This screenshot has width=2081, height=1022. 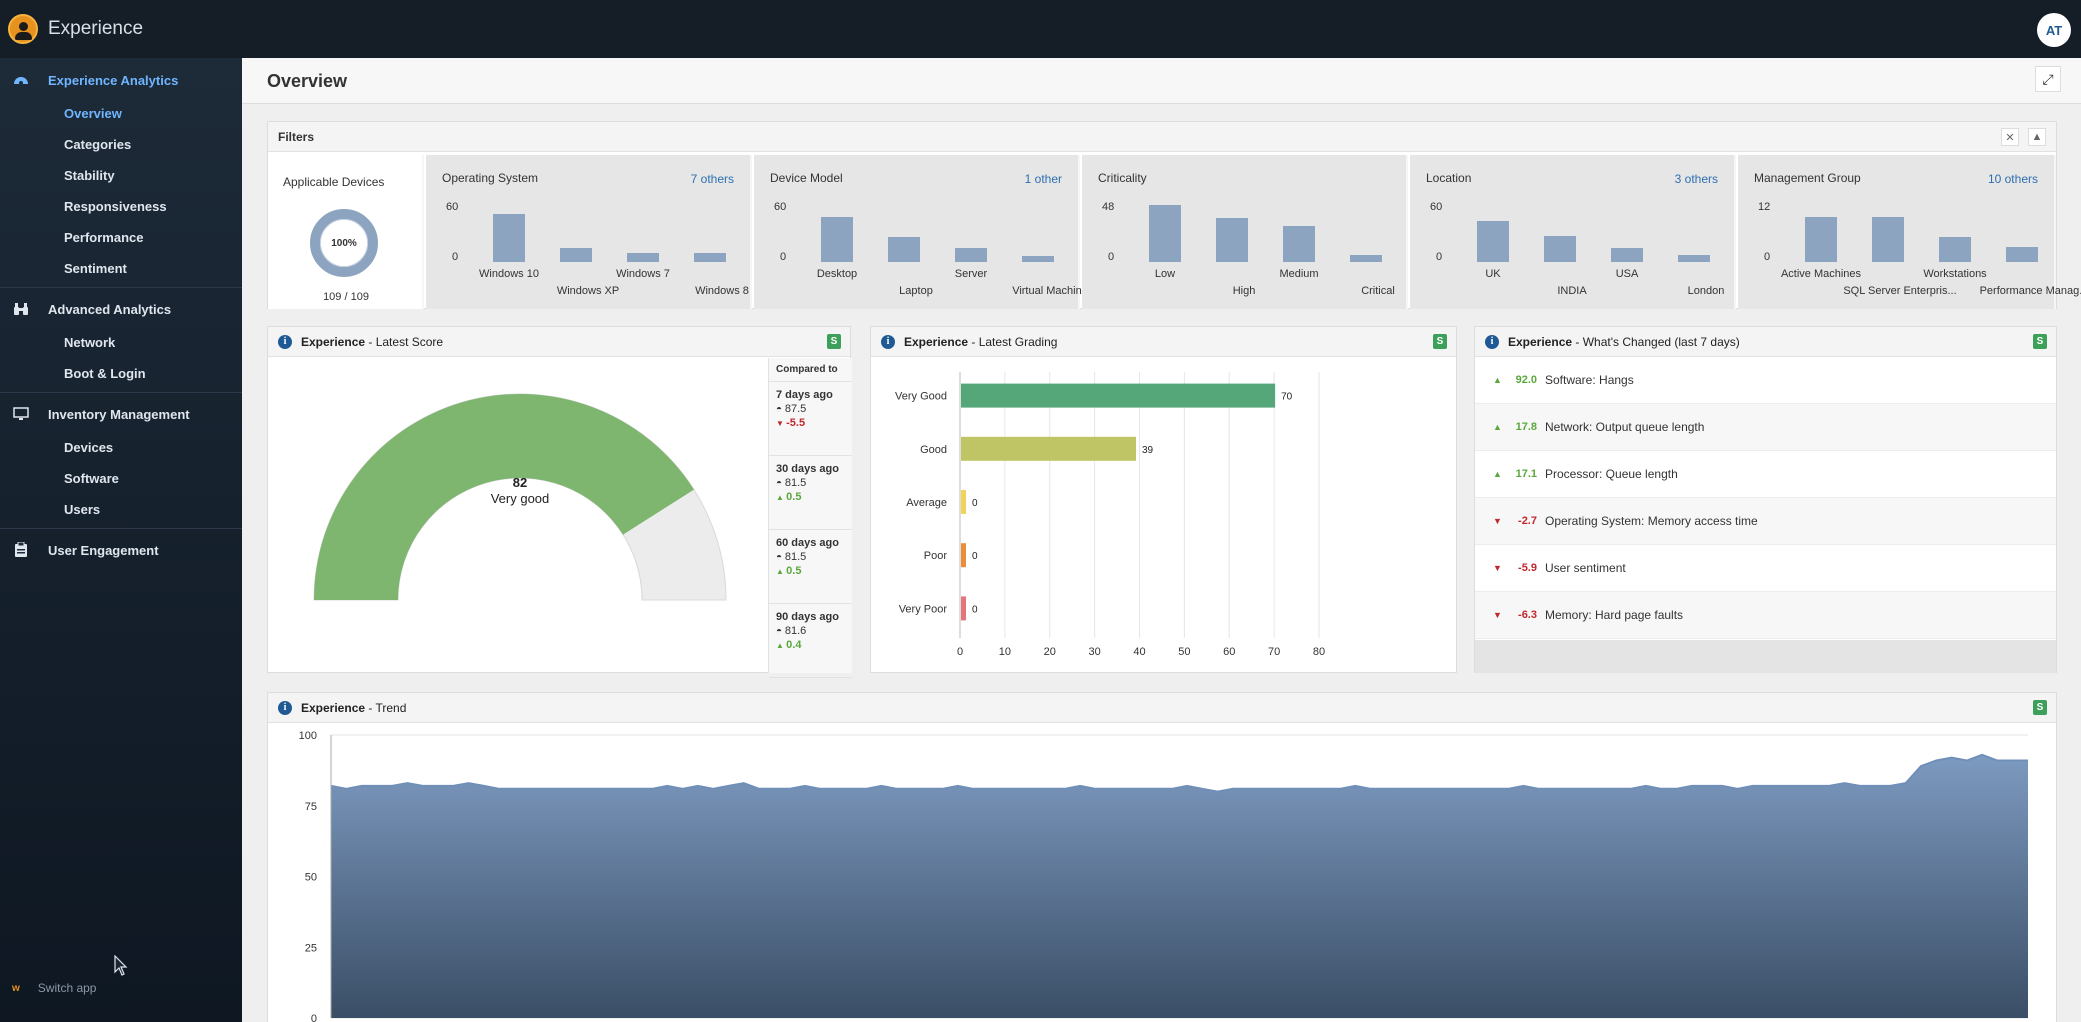 I want to click on panel-title-bold: Experience, so click(x=333, y=707).